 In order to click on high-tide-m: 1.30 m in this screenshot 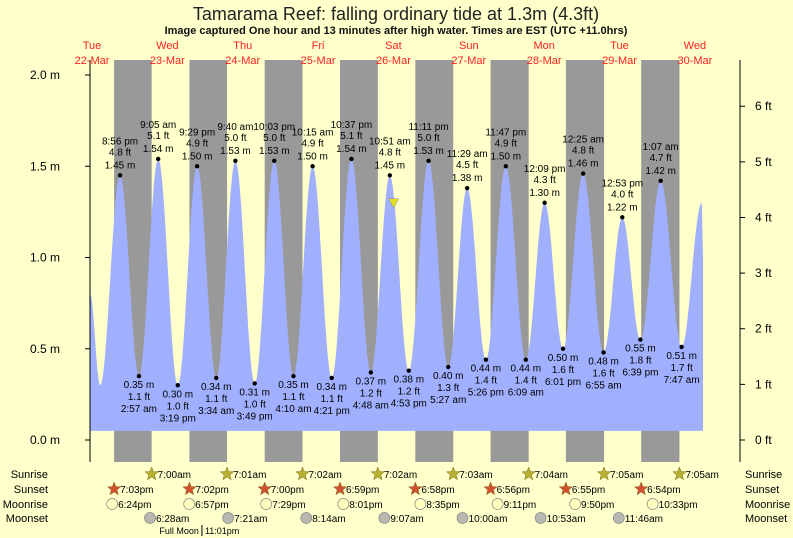, I will do `click(544, 193)`.